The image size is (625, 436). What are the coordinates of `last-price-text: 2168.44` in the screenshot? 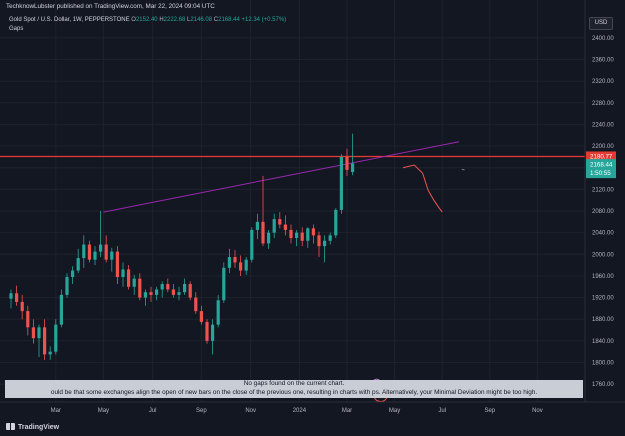 It's located at (601, 164).